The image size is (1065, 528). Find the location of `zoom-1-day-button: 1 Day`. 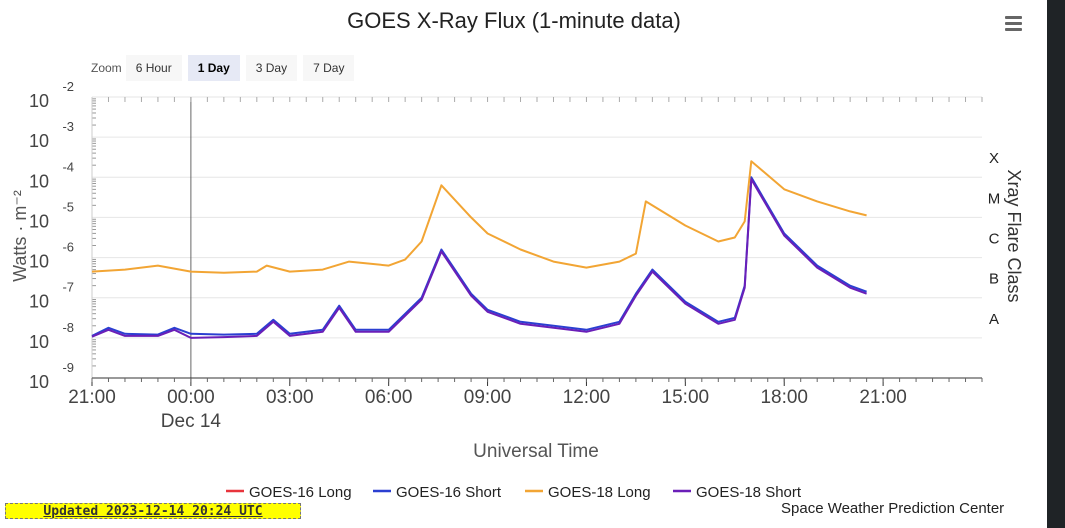

zoom-1-day-button: 1 Day is located at coordinates (213, 68).